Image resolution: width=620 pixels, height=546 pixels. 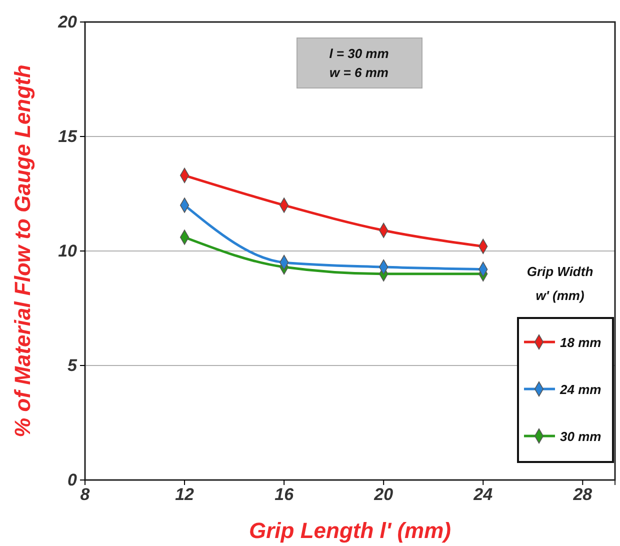 I want to click on x-tick-label: 16, so click(x=284, y=494).